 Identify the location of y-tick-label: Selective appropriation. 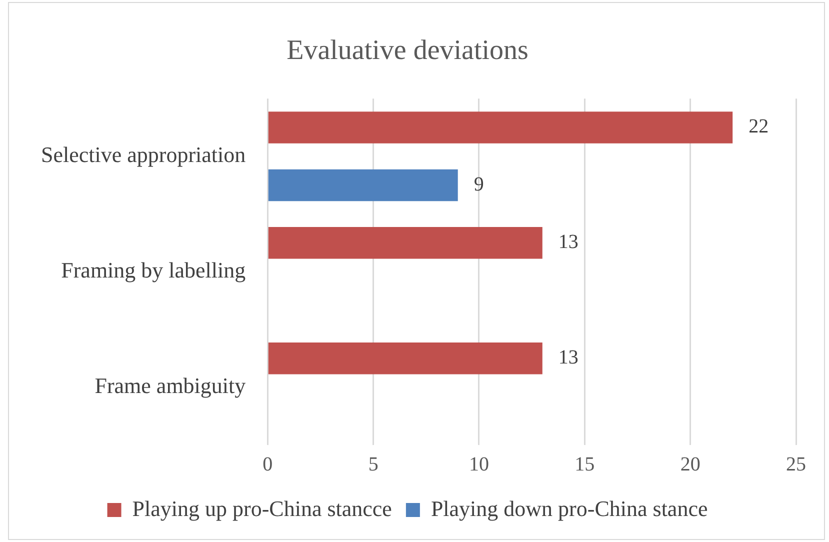
(143, 155).